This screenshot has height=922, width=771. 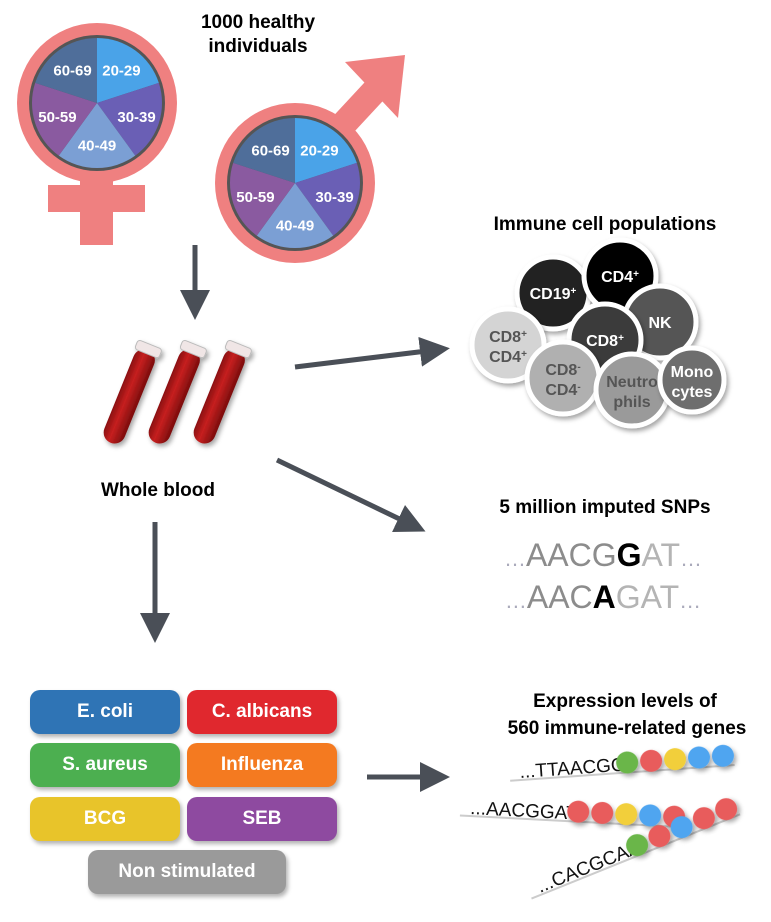 I want to click on stimulus-e-coli: E. coli, so click(x=105, y=712).